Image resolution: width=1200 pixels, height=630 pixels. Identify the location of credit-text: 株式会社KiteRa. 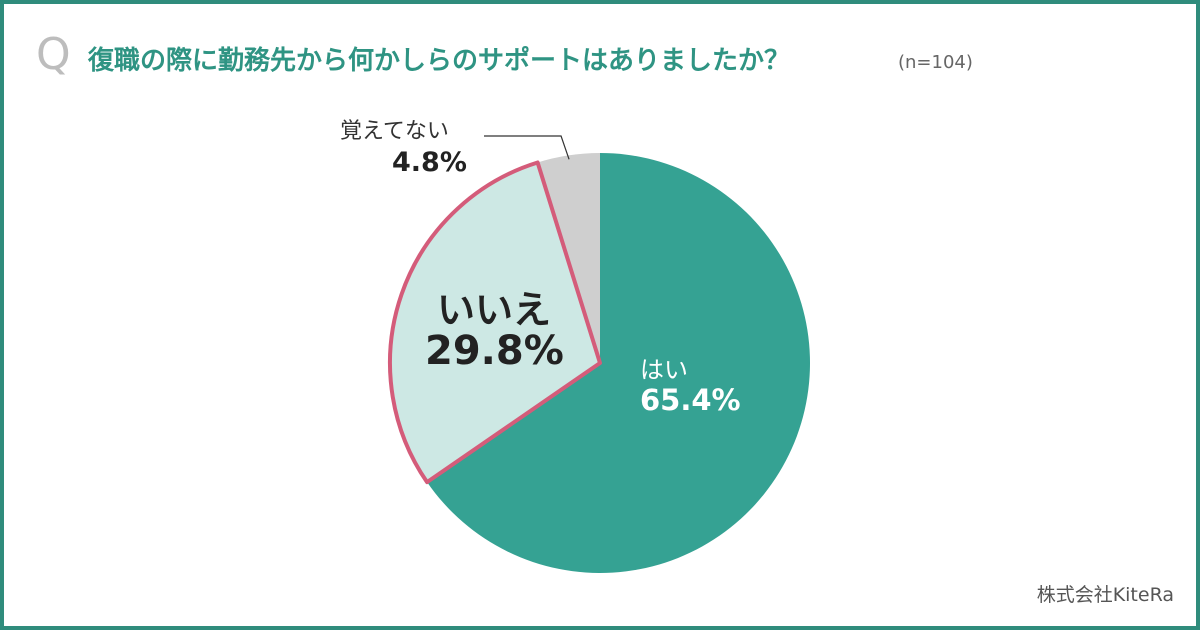
(1105, 595).